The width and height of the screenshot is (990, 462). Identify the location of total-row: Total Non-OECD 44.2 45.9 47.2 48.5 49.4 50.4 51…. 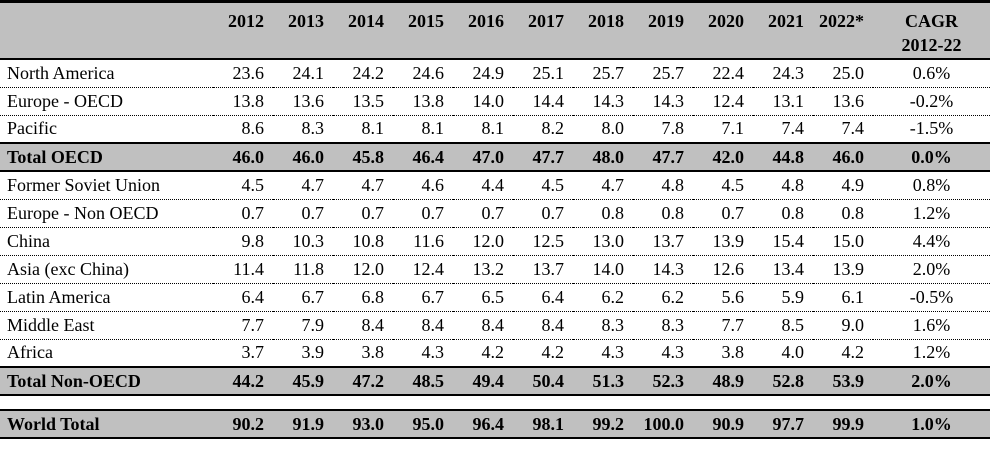
(495, 381).